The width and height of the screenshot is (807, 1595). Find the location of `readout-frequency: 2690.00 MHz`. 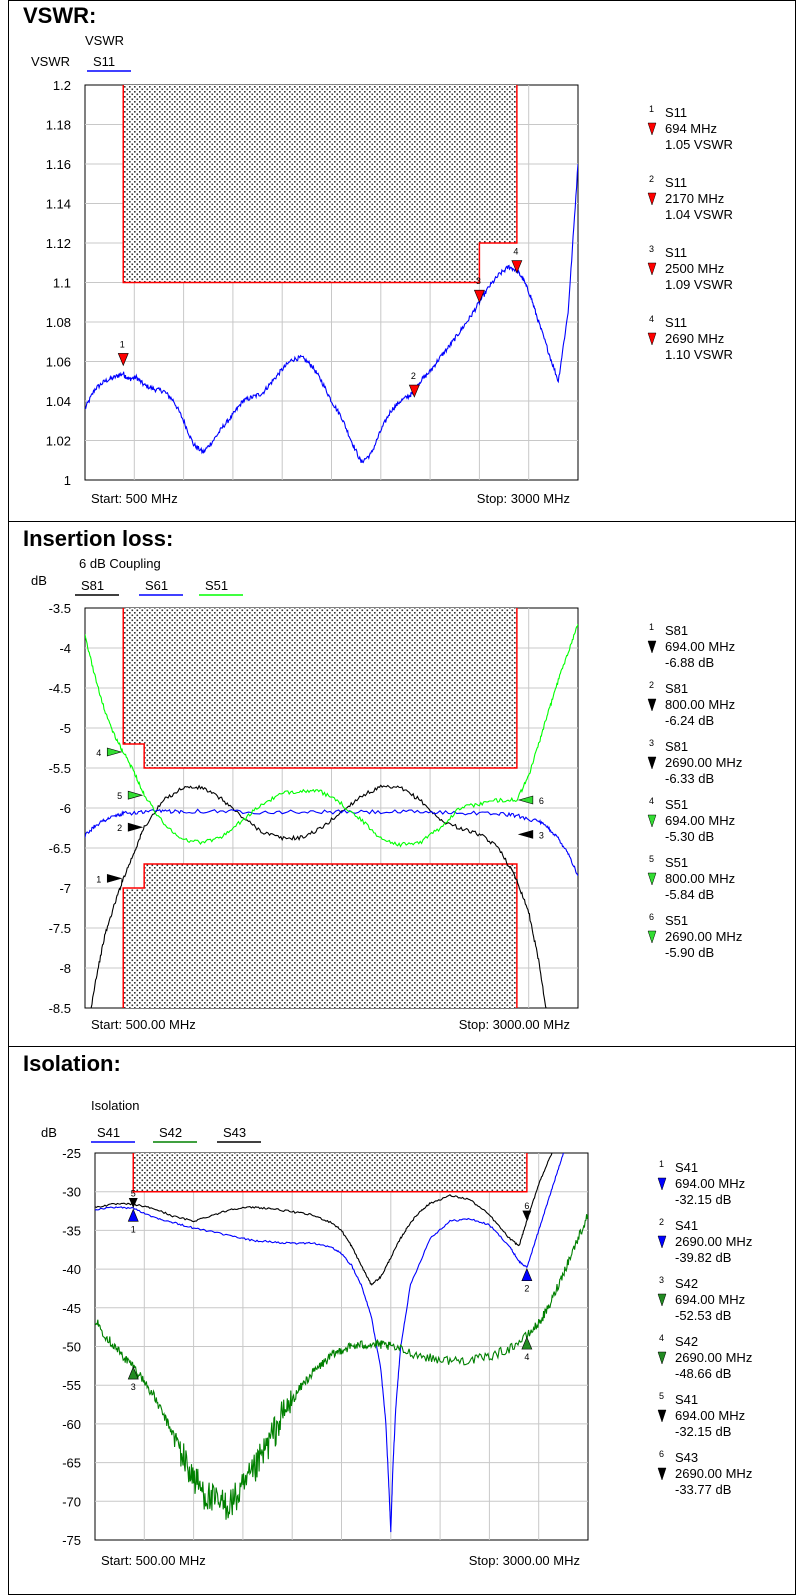

readout-frequency: 2690.00 MHz is located at coordinates (703, 762).